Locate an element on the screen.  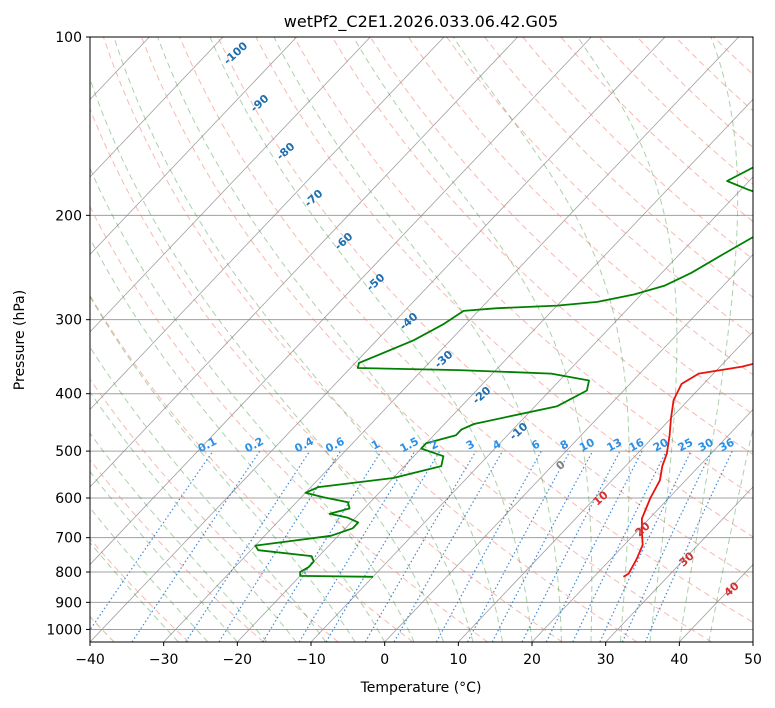
mixing-ratio-label: 30 is located at coordinates (706, 445).